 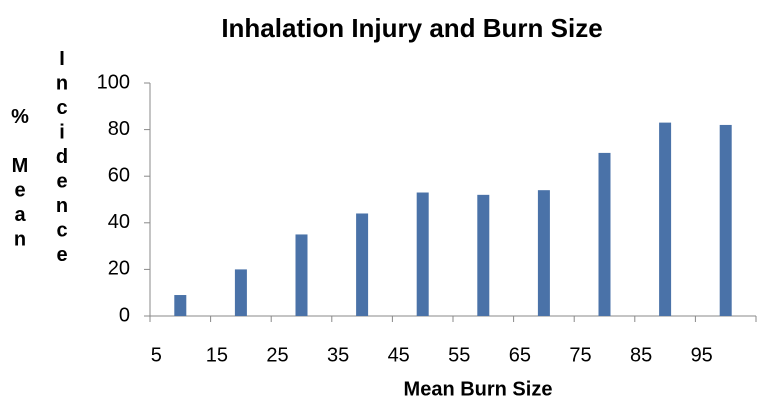 I want to click on x-tick-label: 35, so click(x=338, y=355).